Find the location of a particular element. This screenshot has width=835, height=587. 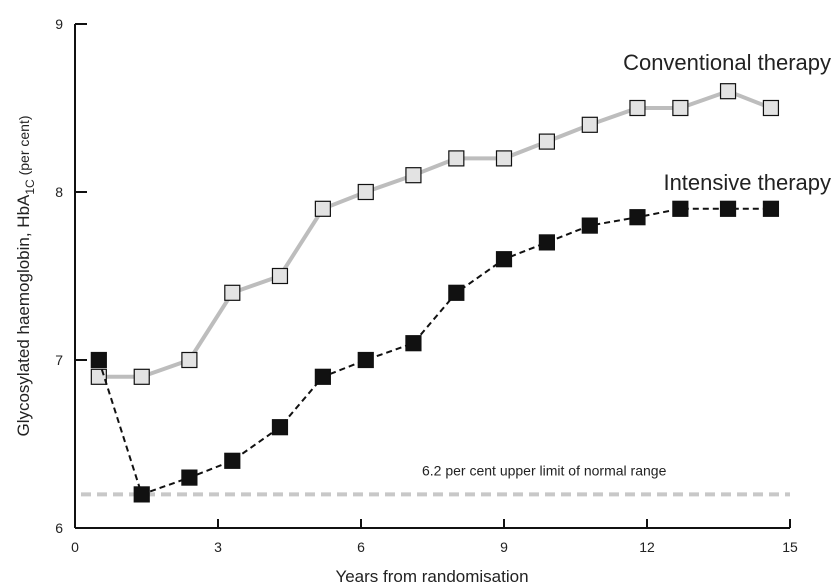

series-label-0: Conventional therapy is located at coordinates (727, 62).